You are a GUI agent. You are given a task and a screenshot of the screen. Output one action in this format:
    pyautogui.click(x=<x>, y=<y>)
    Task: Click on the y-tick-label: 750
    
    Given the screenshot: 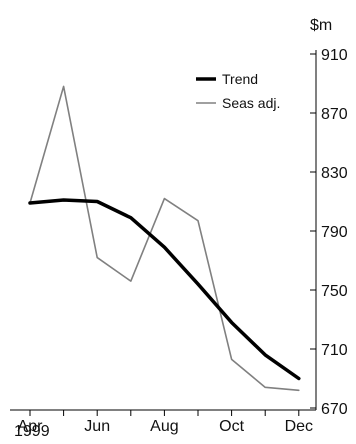 What is the action you would take?
    pyautogui.click(x=334, y=291)
    